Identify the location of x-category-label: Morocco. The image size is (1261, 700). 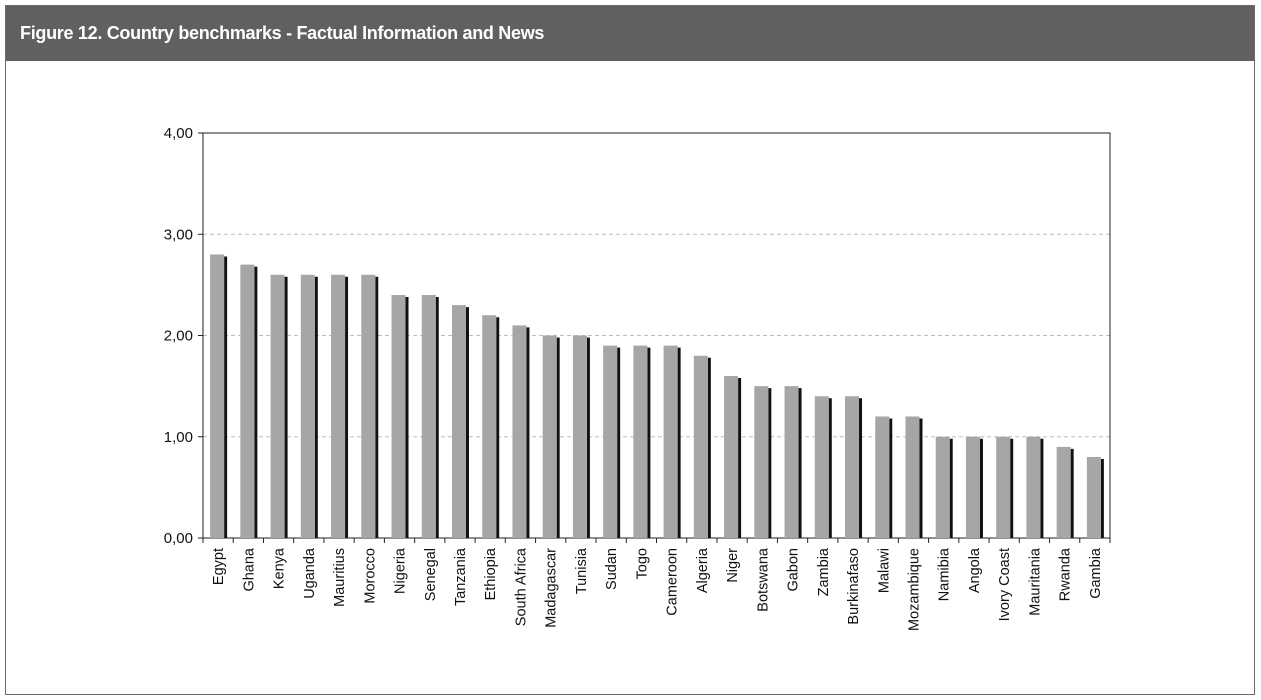
(370, 576).